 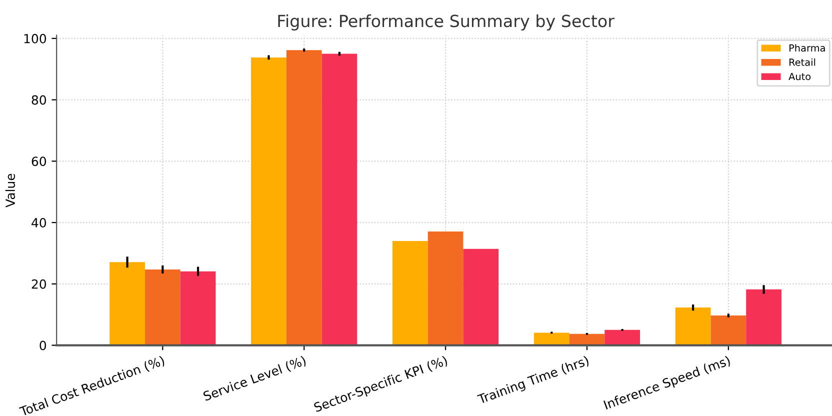 I want to click on legend-label: Pharma, so click(x=807, y=48).